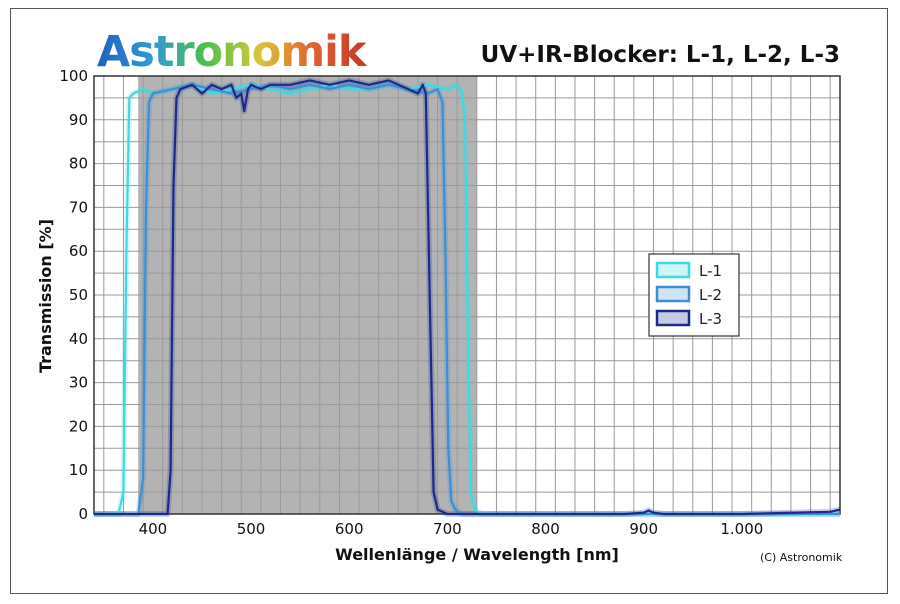 Image resolution: width=900 pixels, height=604 pixels. What do you see at coordinates (78, 470) in the screenshot?
I see `y-tick-label: 10` at bounding box center [78, 470].